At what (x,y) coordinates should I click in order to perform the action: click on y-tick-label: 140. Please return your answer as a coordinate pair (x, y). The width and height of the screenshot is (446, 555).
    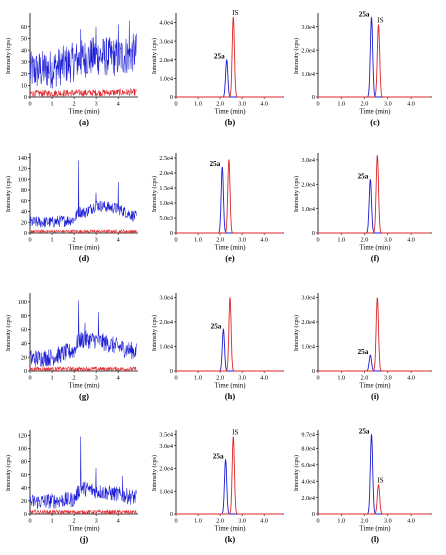
    Looking at the image, I should click on (22, 158).